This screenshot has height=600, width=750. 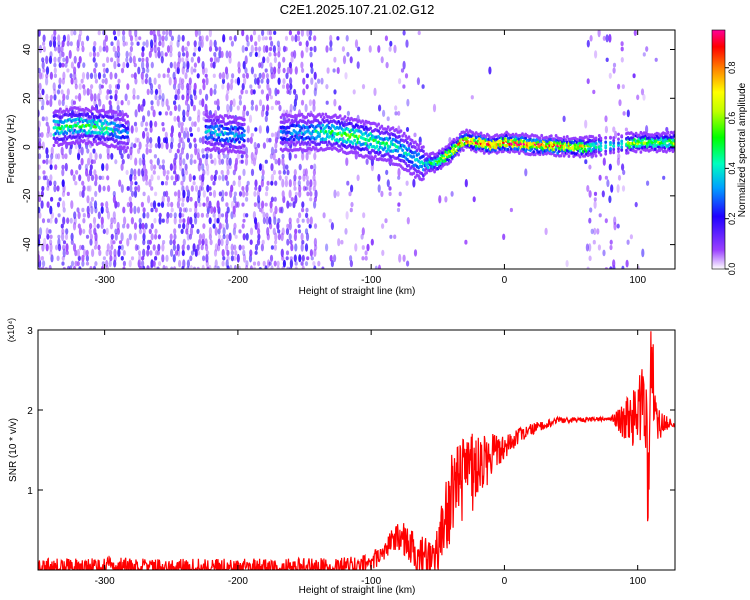 What do you see at coordinates (627, 263) in the screenshot?
I see `spectrogram-noise-cell-1916` at bounding box center [627, 263].